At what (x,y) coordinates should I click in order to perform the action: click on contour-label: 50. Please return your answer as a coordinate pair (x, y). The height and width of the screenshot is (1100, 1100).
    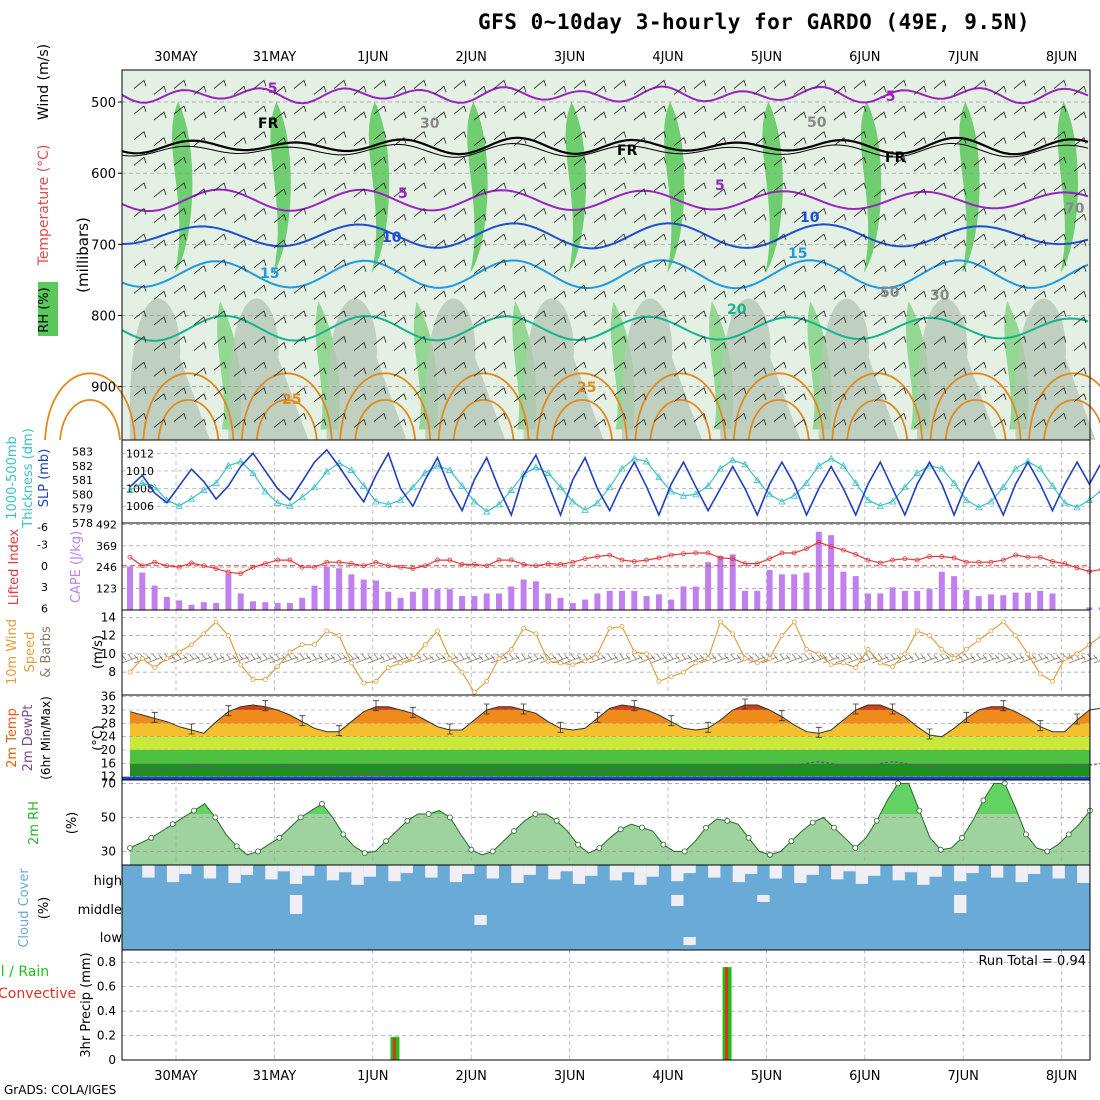
    Looking at the image, I should click on (817, 123).